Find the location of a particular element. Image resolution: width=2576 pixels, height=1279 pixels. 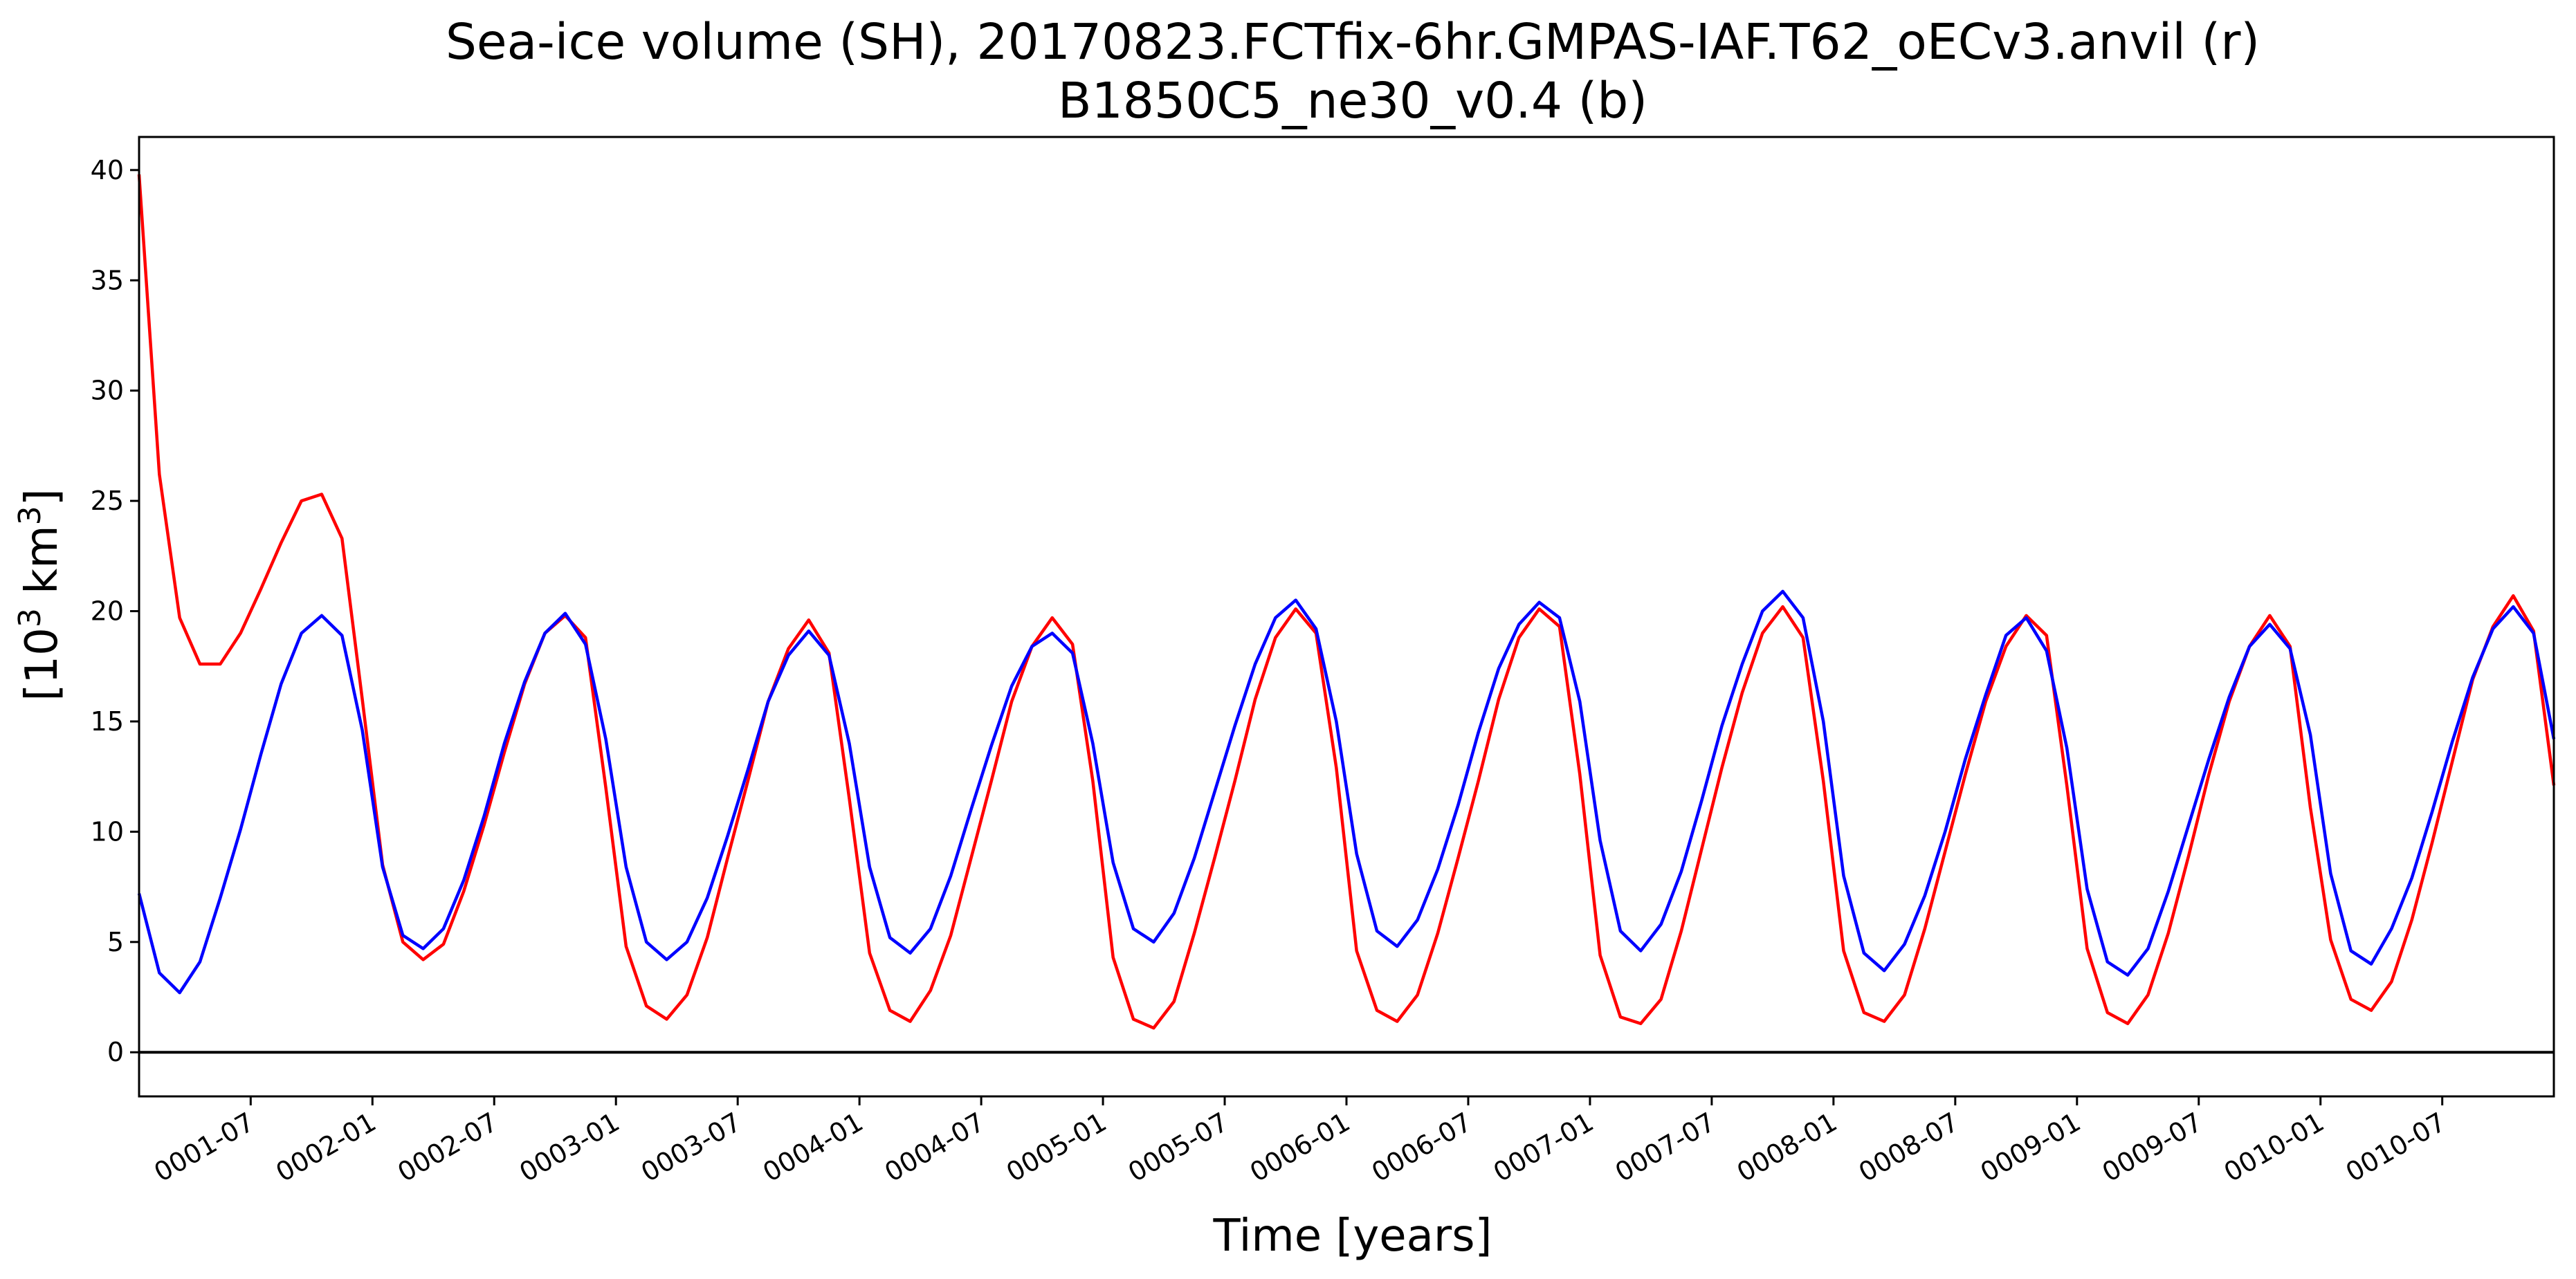

y-axis-label-prefix: [10 is located at coordinates (43, 664).